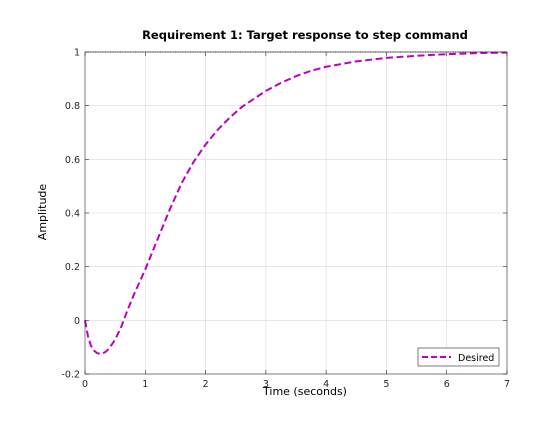  I want to click on y-tick-label: 0.8, so click(72, 106).